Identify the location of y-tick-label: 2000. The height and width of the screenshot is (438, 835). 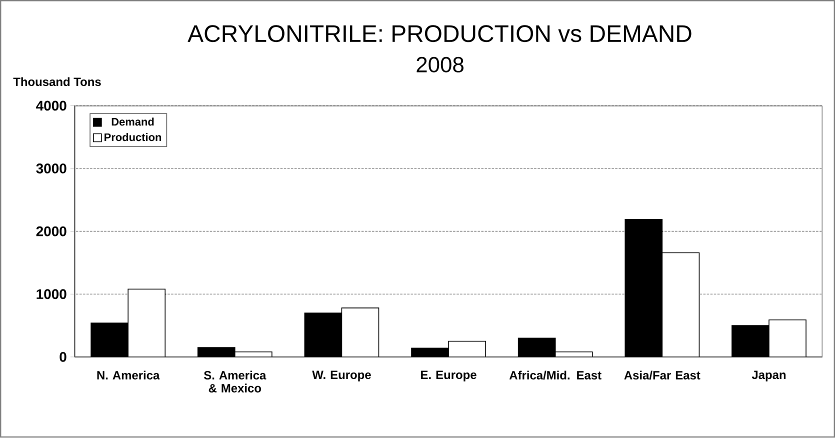
(51, 231).